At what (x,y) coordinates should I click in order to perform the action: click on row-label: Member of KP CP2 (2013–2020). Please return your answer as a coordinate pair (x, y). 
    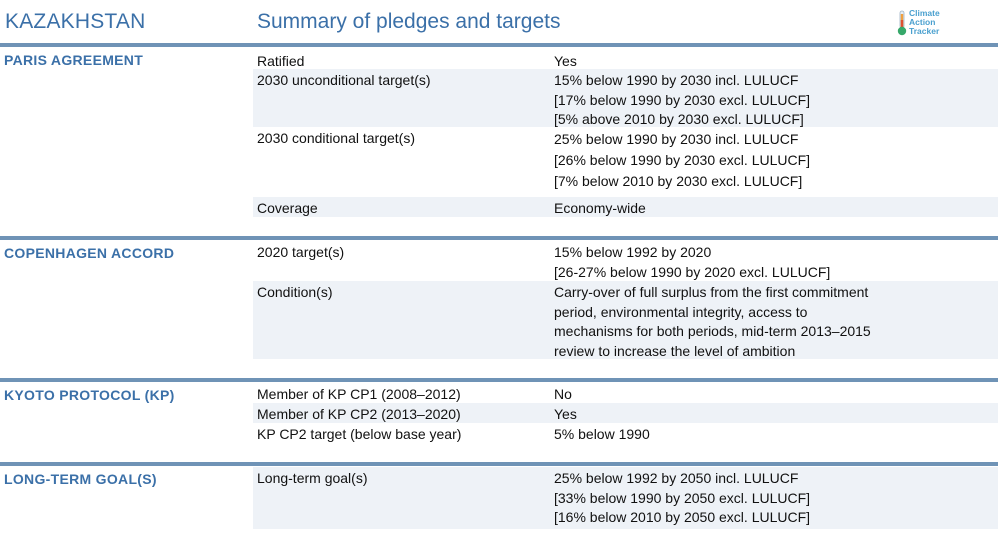
    Looking at the image, I should click on (359, 414).